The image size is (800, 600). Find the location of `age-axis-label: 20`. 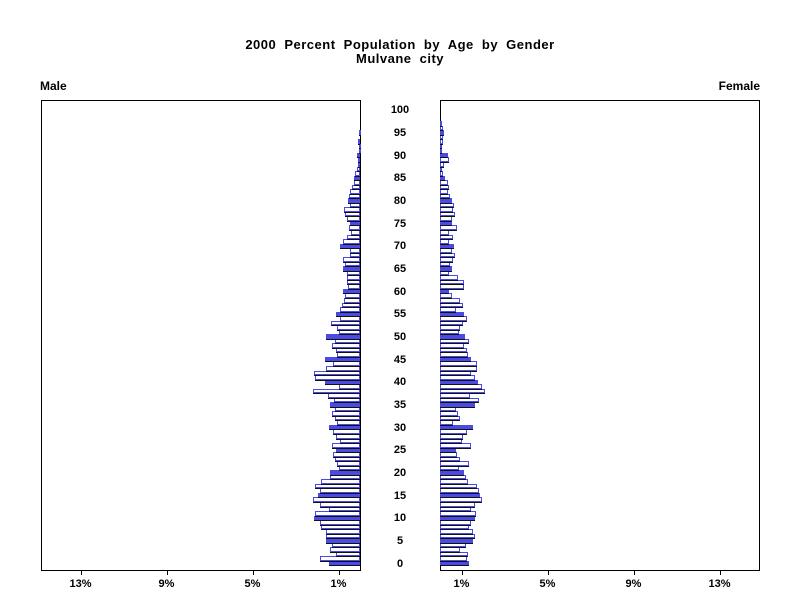

age-axis-label: 20 is located at coordinates (400, 473).